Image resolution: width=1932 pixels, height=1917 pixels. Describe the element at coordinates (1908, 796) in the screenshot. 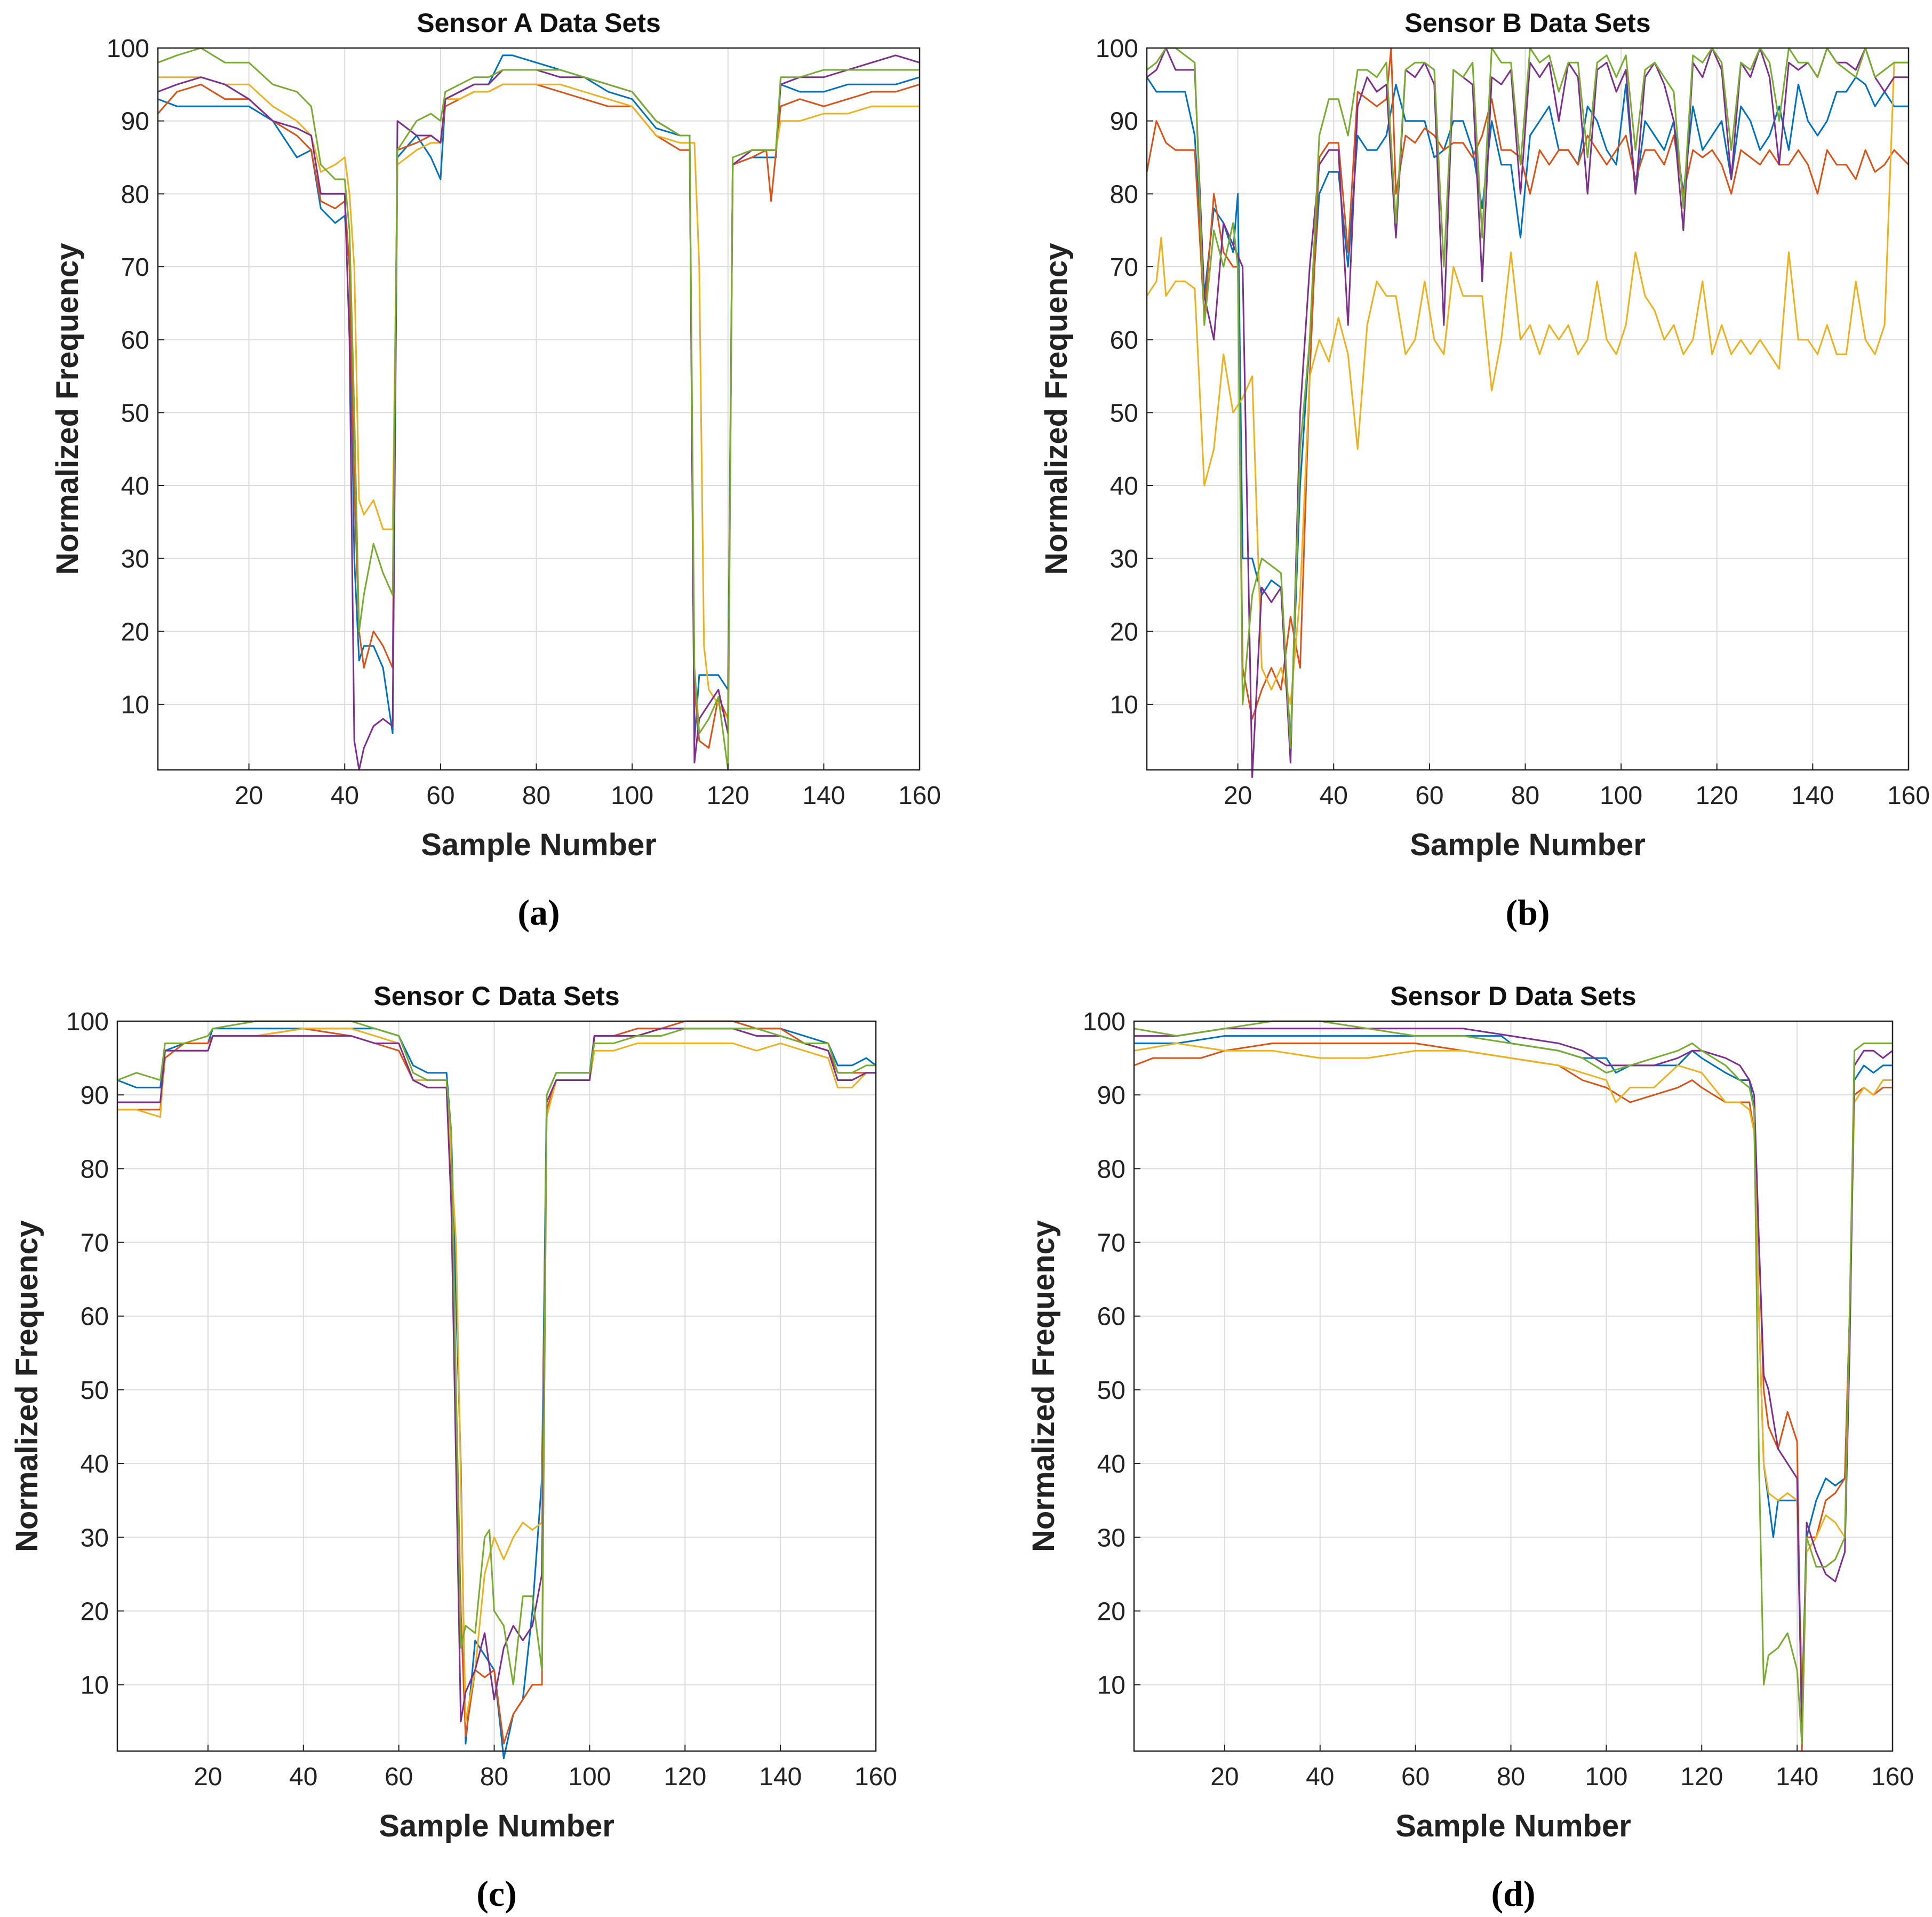

I see `x-tick-label-b-160: 160` at that location.